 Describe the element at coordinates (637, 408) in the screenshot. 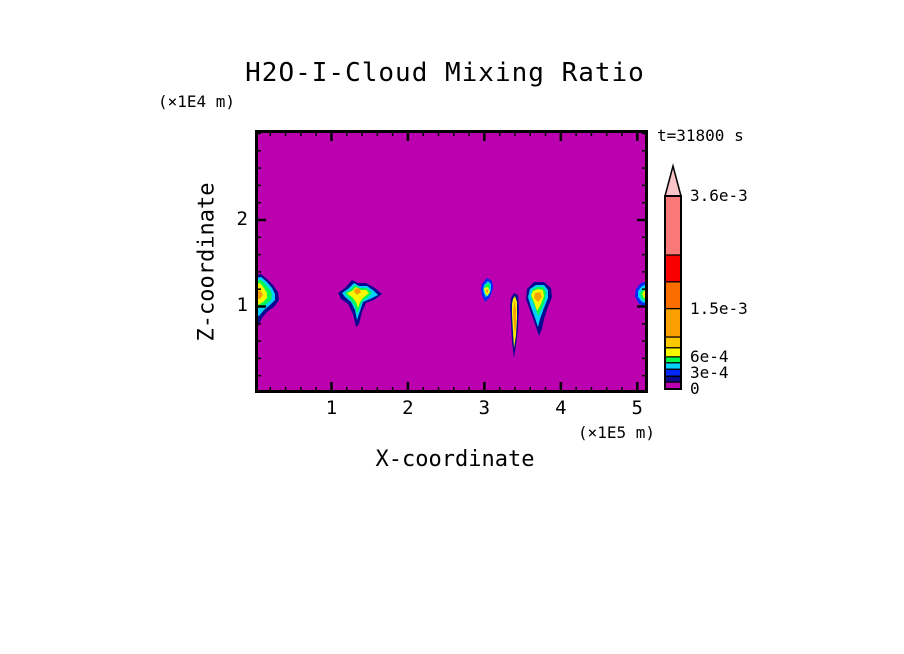

I see `x-tick-label: 5` at that location.